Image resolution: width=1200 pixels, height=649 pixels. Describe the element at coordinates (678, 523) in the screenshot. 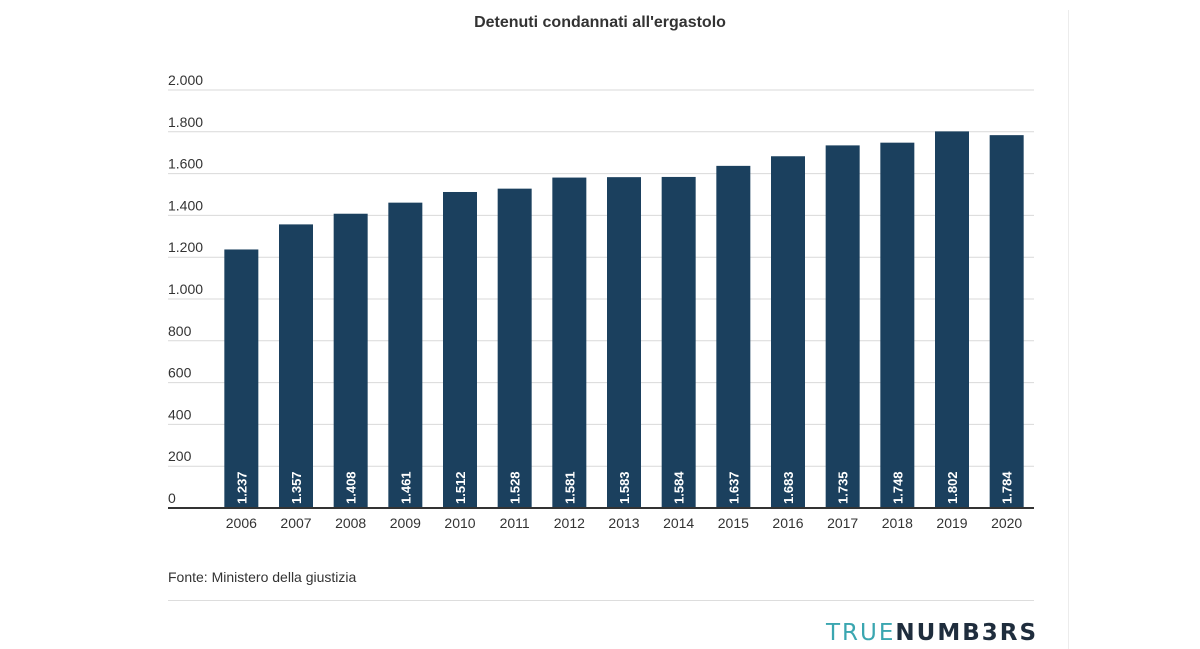

I see `x-tick-label: 2014` at that location.